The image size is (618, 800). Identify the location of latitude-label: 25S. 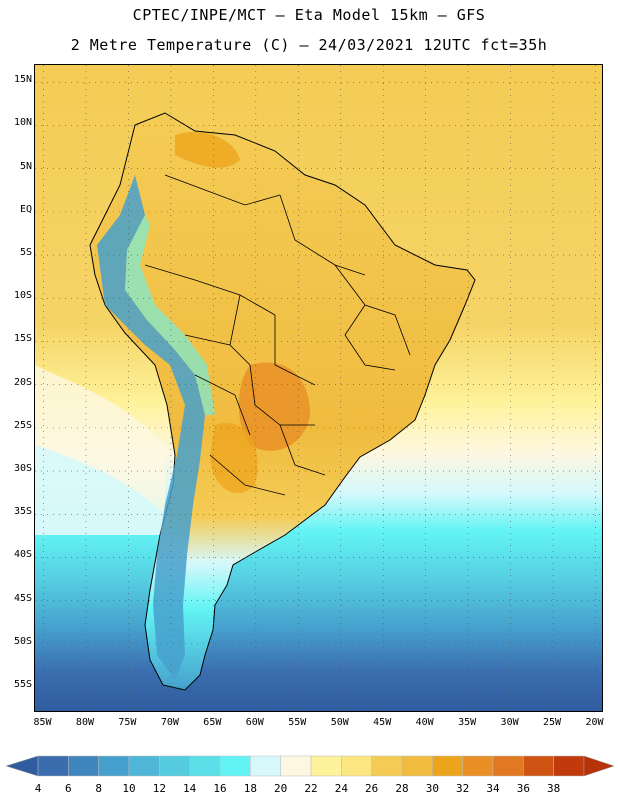
(22, 425).